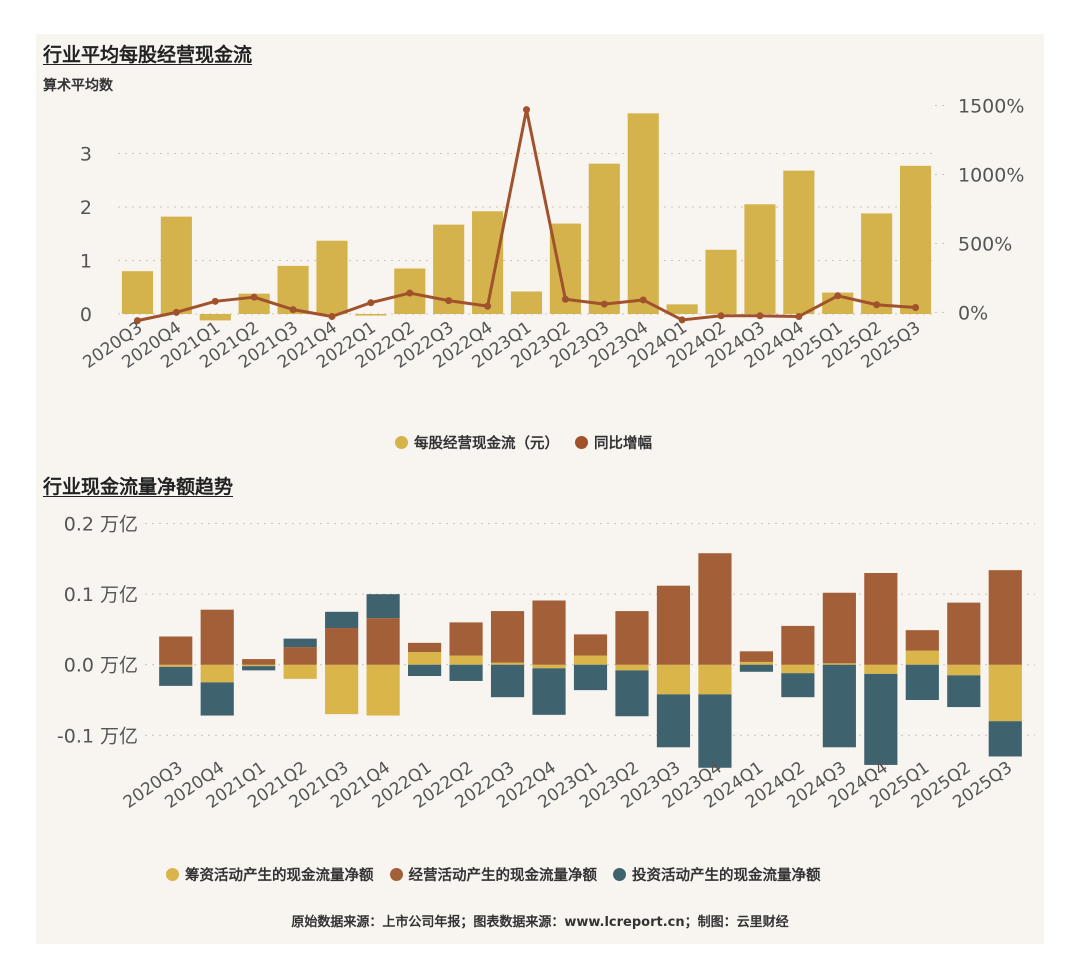 The width and height of the screenshot is (1080, 978). What do you see at coordinates (503, 876) in the screenshot?
I see `legend-label: 经营活动产生的现金流量净额` at bounding box center [503, 876].